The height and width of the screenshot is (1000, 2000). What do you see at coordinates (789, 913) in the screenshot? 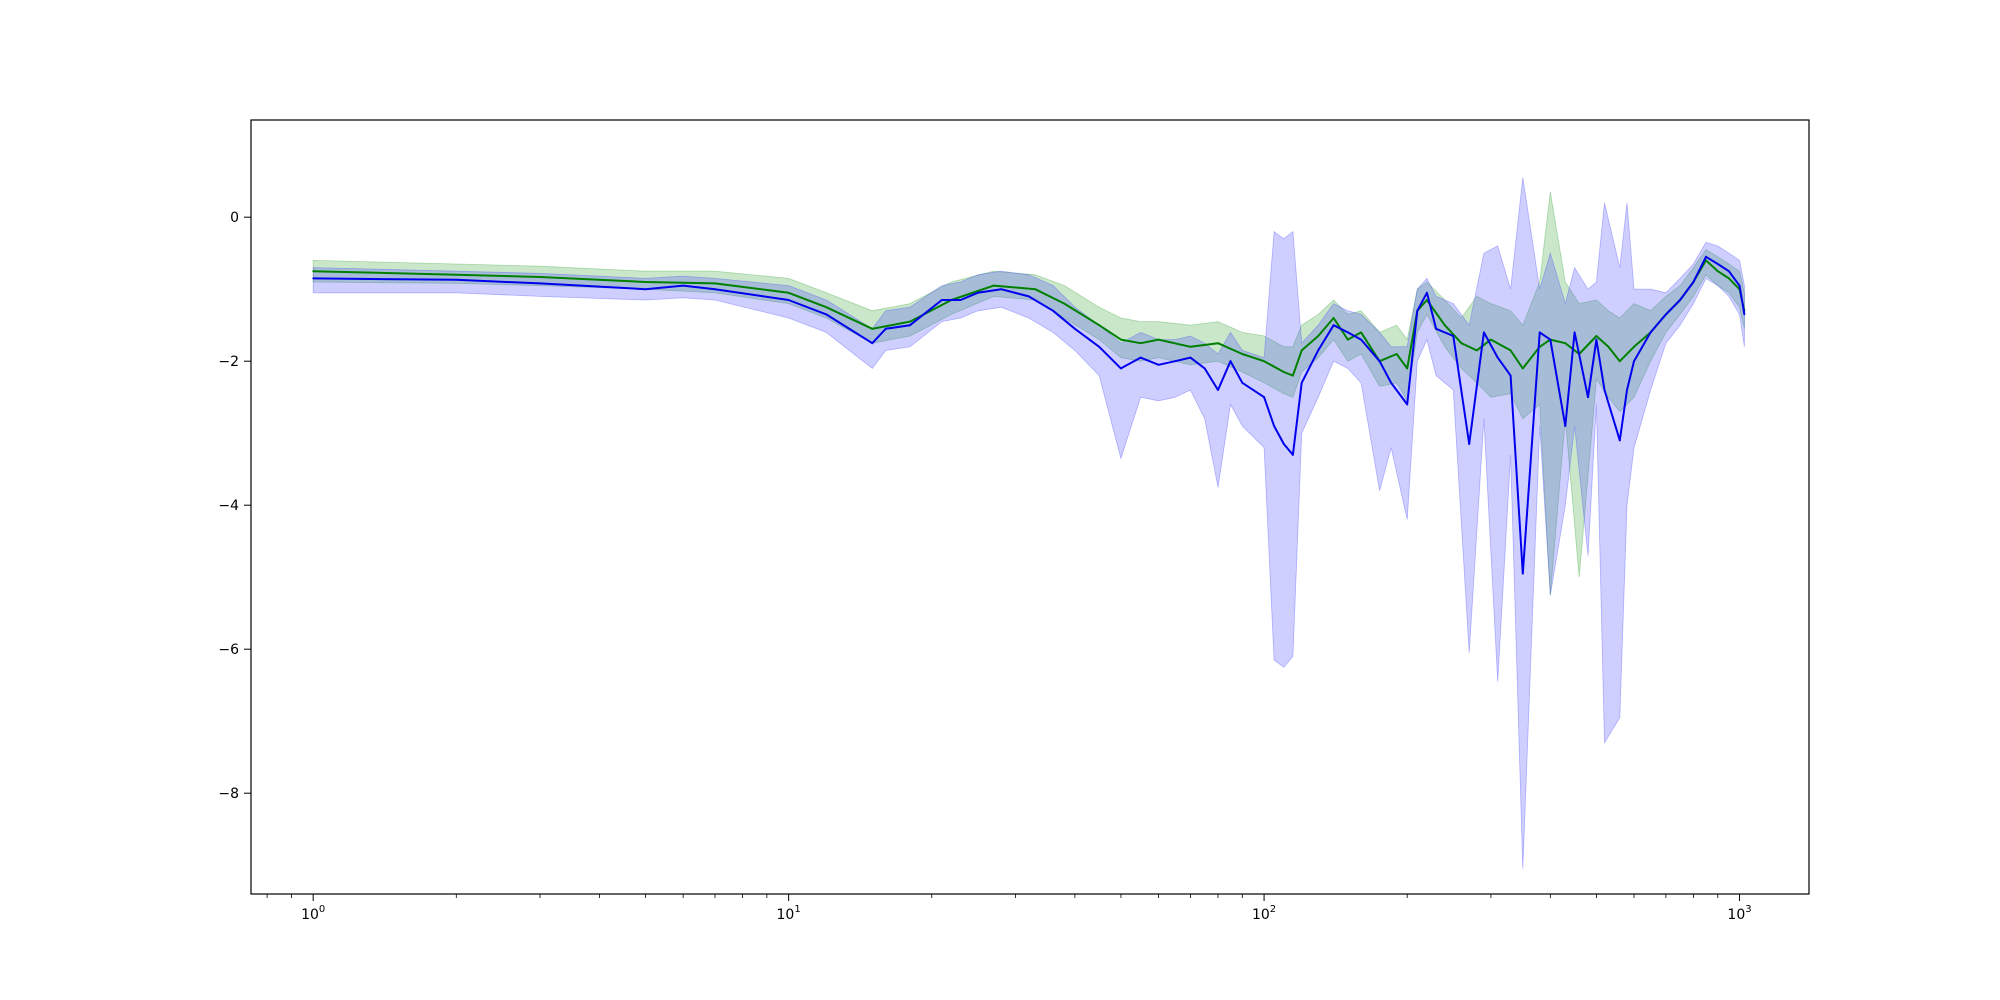
I see `x-tick-label: 10¹` at bounding box center [789, 913].